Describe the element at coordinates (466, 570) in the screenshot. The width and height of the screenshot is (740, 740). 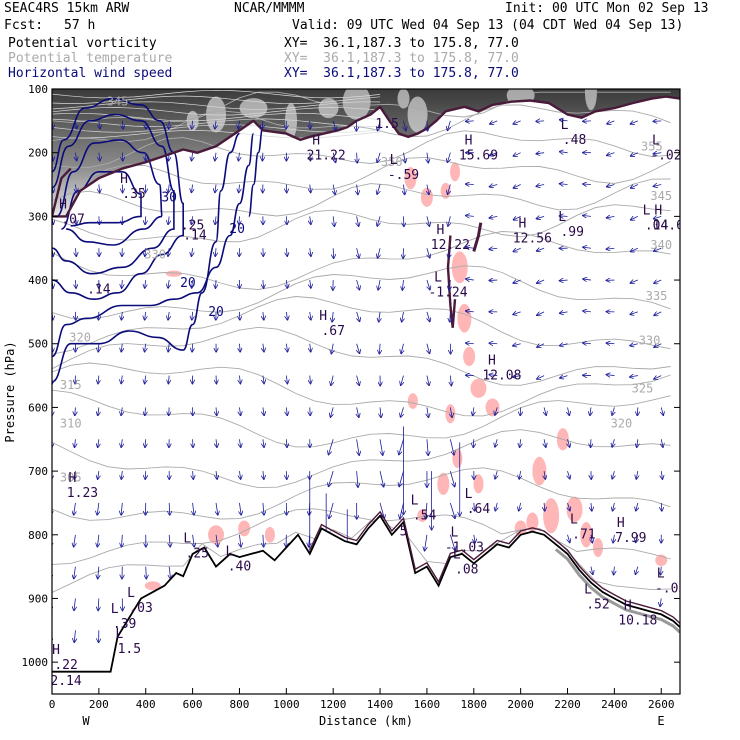
I see `extremum-value: .08` at that location.